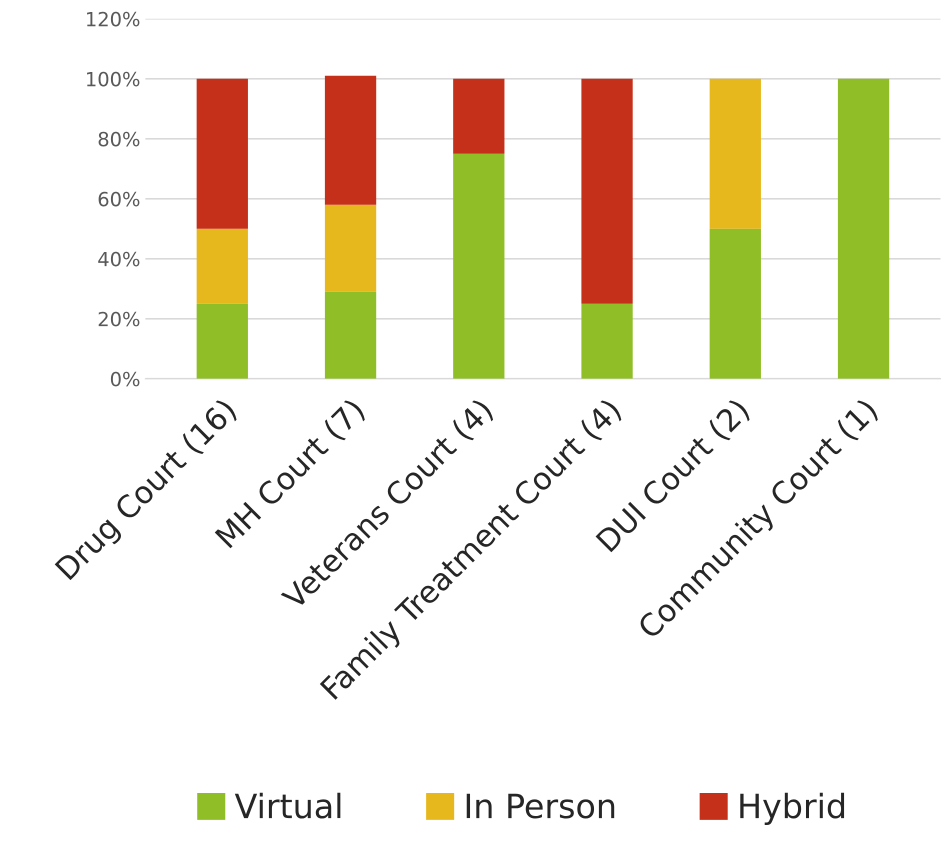 Image resolution: width=950 pixels, height=855 pixels. What do you see at coordinates (113, 19) in the screenshot?
I see `y-tick-label: 120%` at bounding box center [113, 19].